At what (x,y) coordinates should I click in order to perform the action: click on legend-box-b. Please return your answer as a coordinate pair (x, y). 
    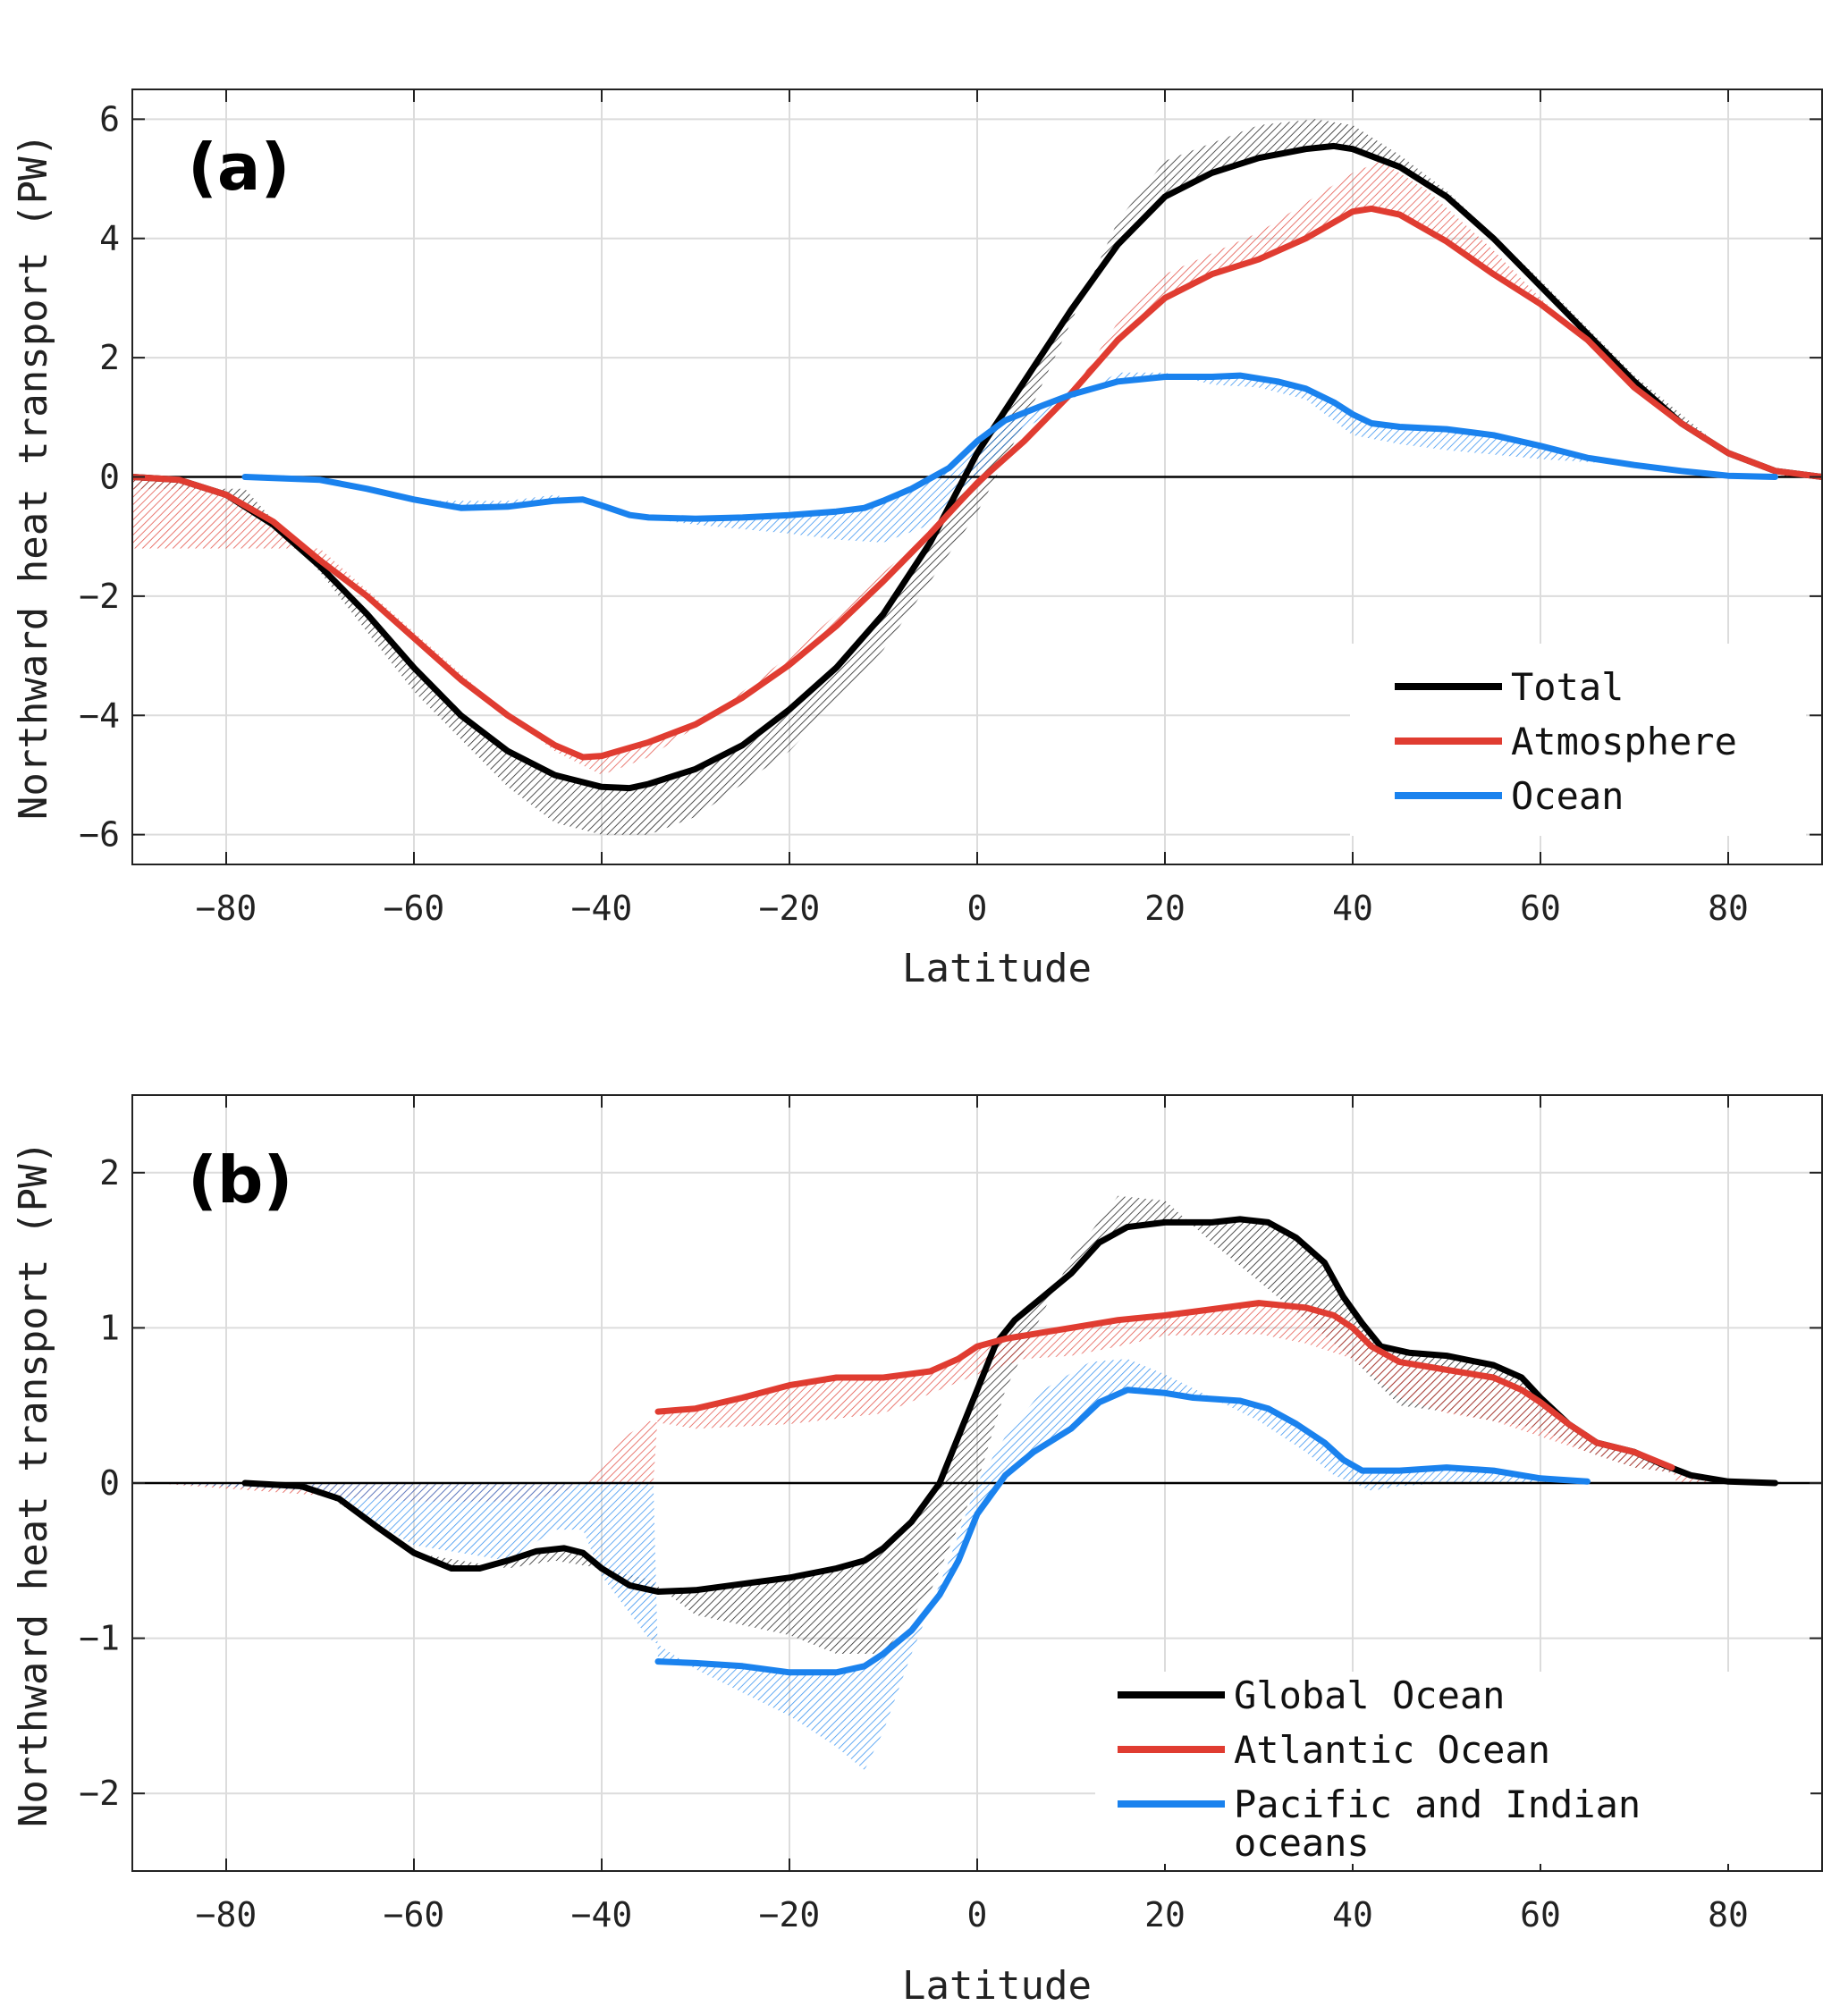
    Looking at the image, I should click on (1452, 1768).